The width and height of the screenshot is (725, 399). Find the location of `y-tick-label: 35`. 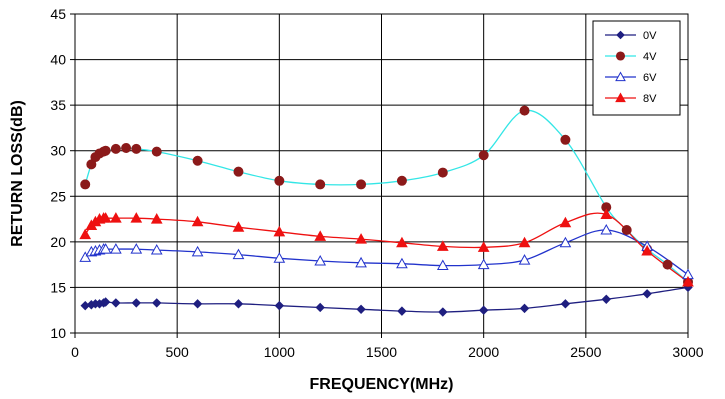

y-tick-label: 35 is located at coordinates (58, 105).